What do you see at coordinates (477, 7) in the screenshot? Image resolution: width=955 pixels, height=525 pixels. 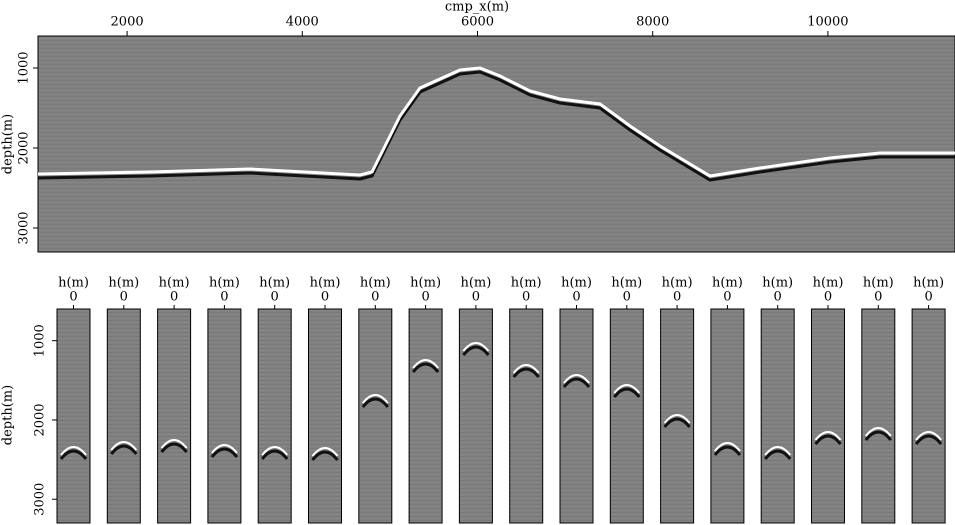 I see `x-axis-label: cmp_x(m)` at bounding box center [477, 7].